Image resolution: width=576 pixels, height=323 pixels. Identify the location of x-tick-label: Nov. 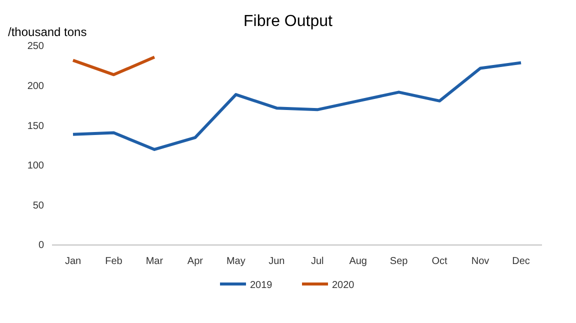
(480, 262).